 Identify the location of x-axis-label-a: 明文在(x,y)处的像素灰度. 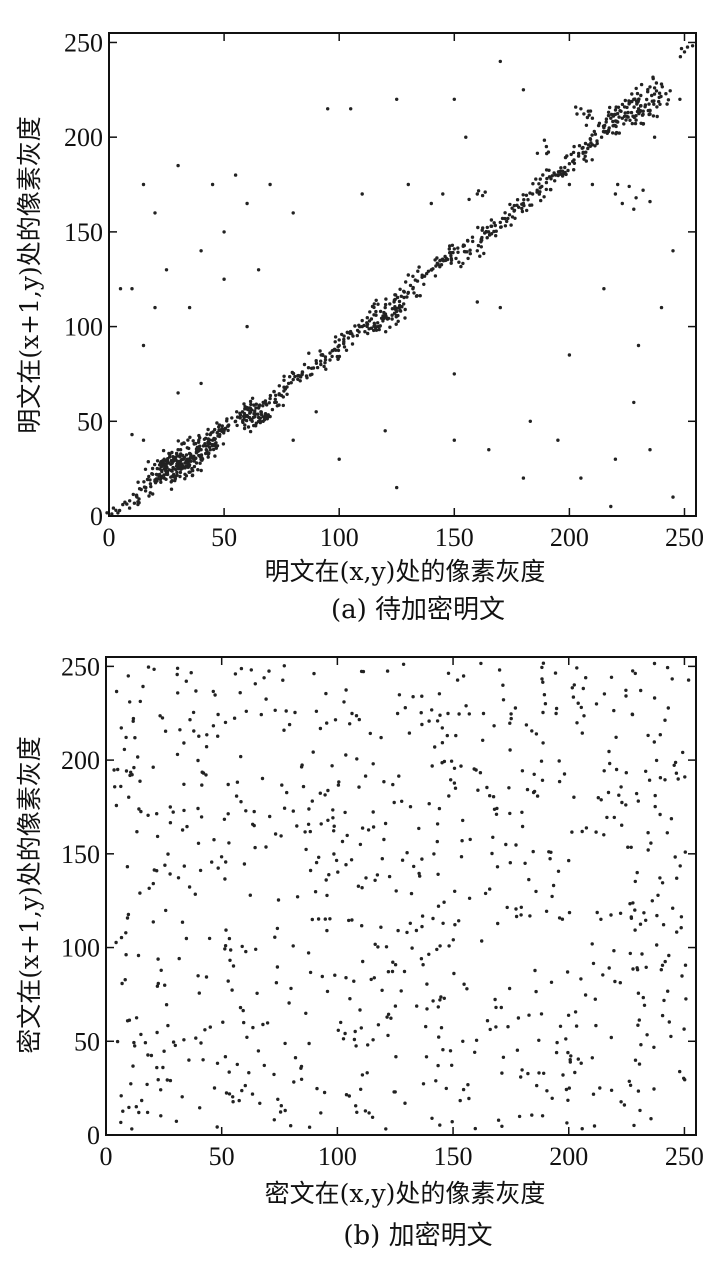
(405, 571).